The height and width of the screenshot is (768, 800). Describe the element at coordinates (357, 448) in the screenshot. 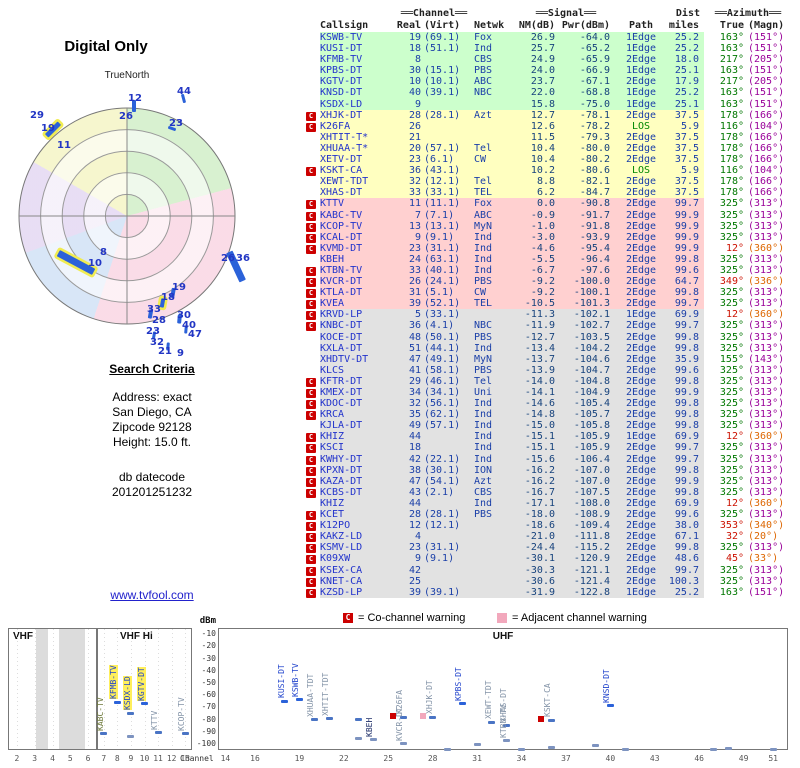

I see `callsign-link: KSCI` at that location.